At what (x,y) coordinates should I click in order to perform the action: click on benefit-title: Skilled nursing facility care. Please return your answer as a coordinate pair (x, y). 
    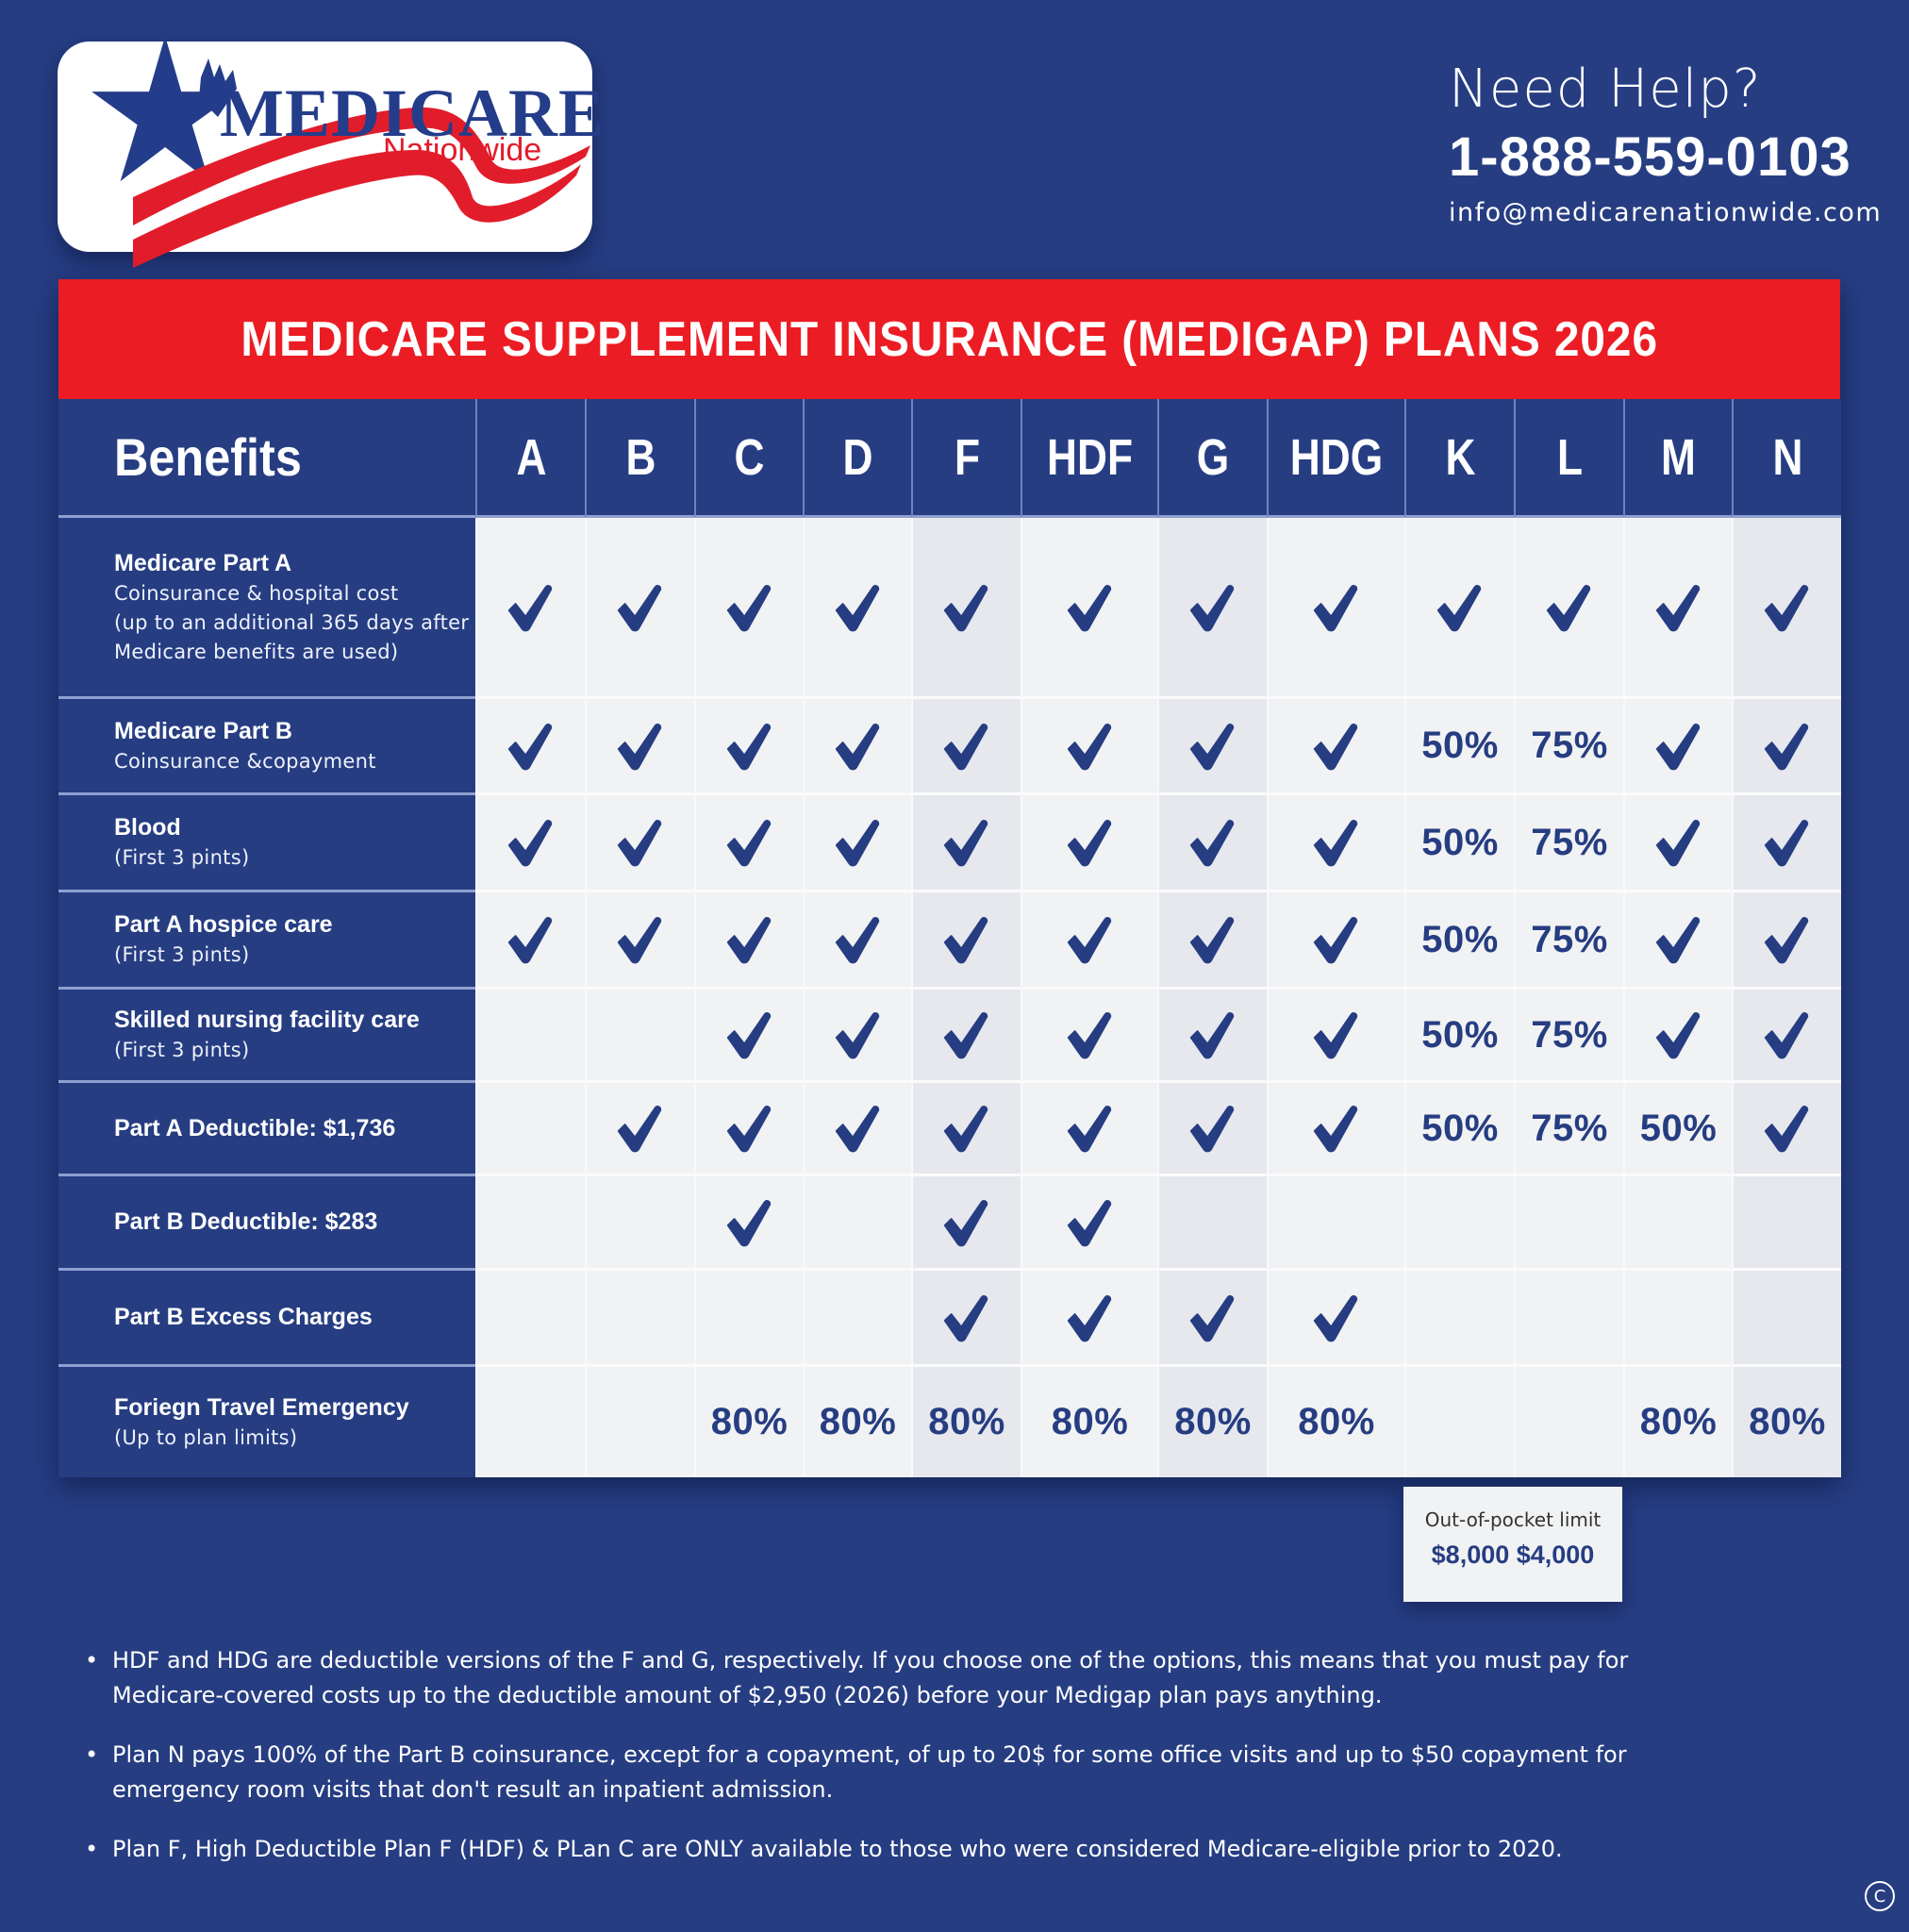
    Looking at the image, I should click on (267, 1020).